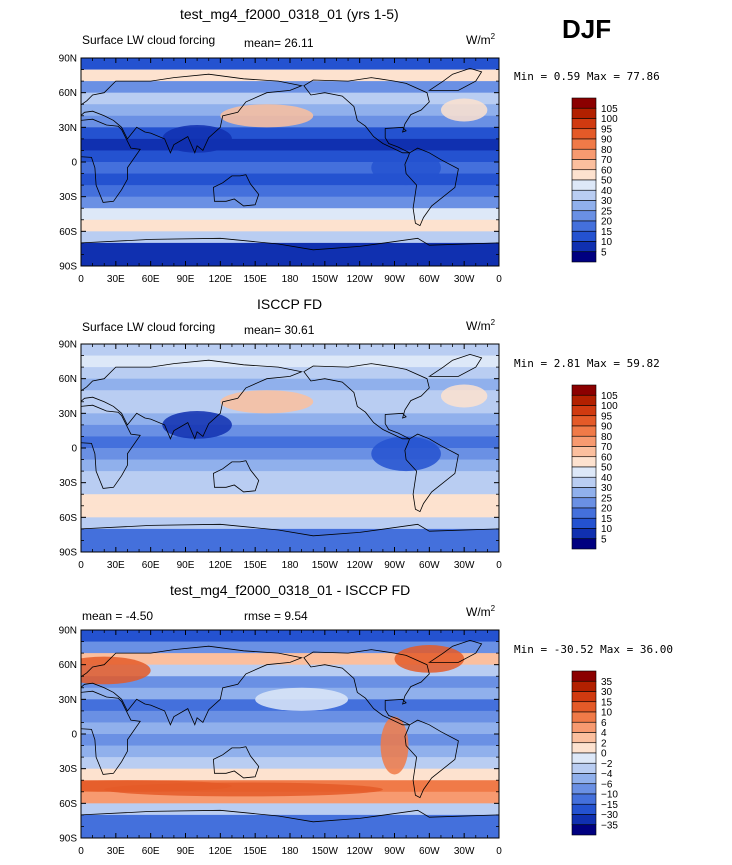  I want to click on panel-1-title: test_mg4_f2000_0318_01 (yrs 1-5), so click(289, 14).